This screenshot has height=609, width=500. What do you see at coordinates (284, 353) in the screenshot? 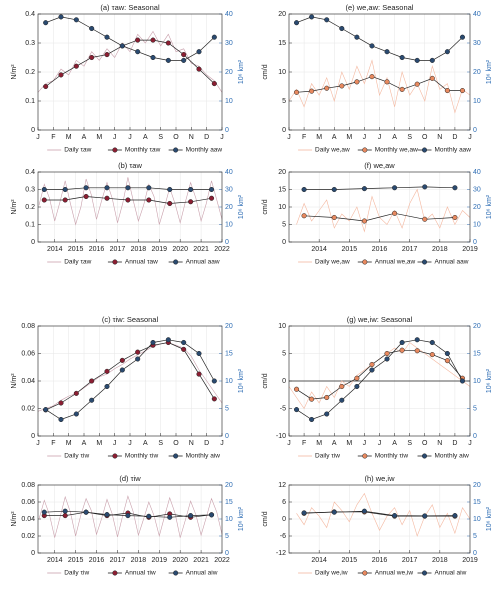
I see `y-tick-label: 5` at bounding box center [284, 353].